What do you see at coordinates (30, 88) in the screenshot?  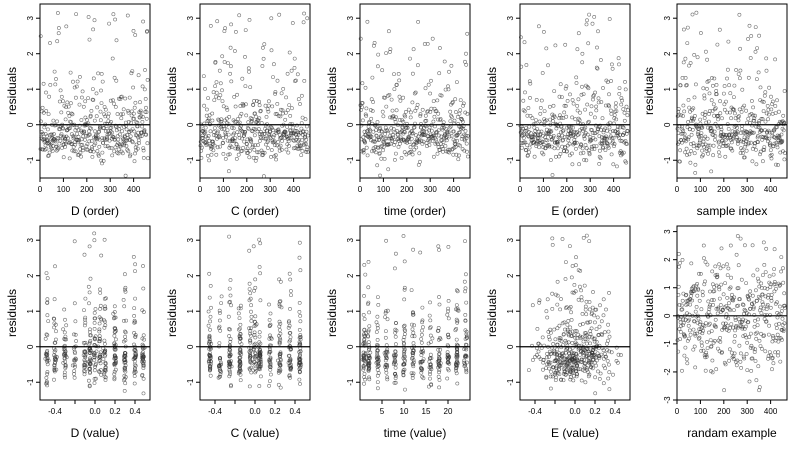 I see `y-tick-label: 1` at bounding box center [30, 88].